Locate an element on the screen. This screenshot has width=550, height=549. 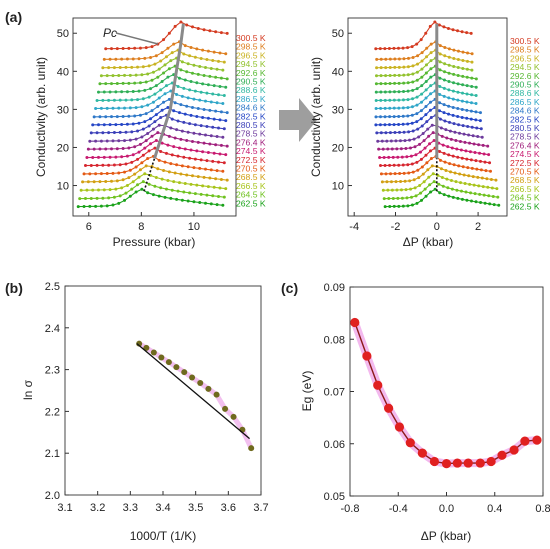
legend-label: 284.6 K is located at coordinates (525, 111).